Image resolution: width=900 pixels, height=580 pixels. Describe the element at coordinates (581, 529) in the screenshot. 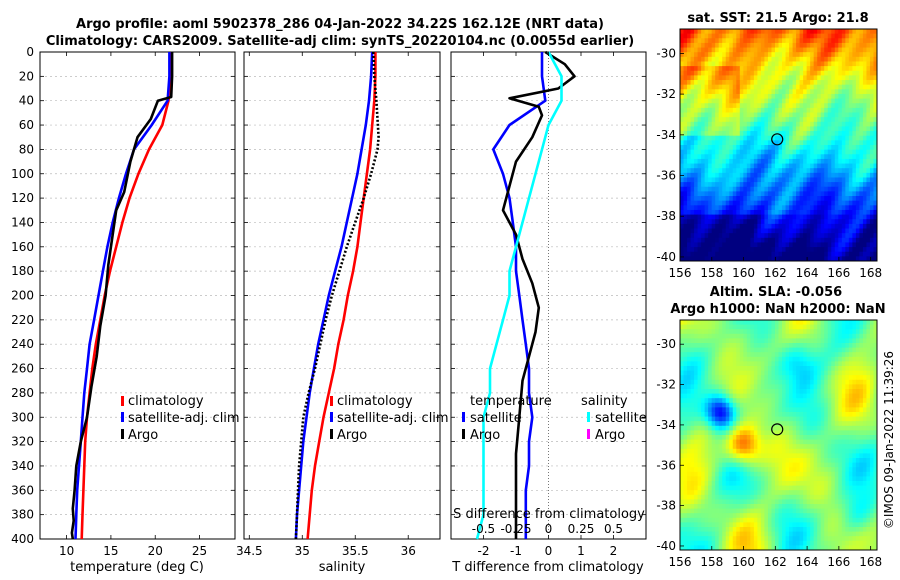

I see `s-diff-tick-label: 0.25` at that location.